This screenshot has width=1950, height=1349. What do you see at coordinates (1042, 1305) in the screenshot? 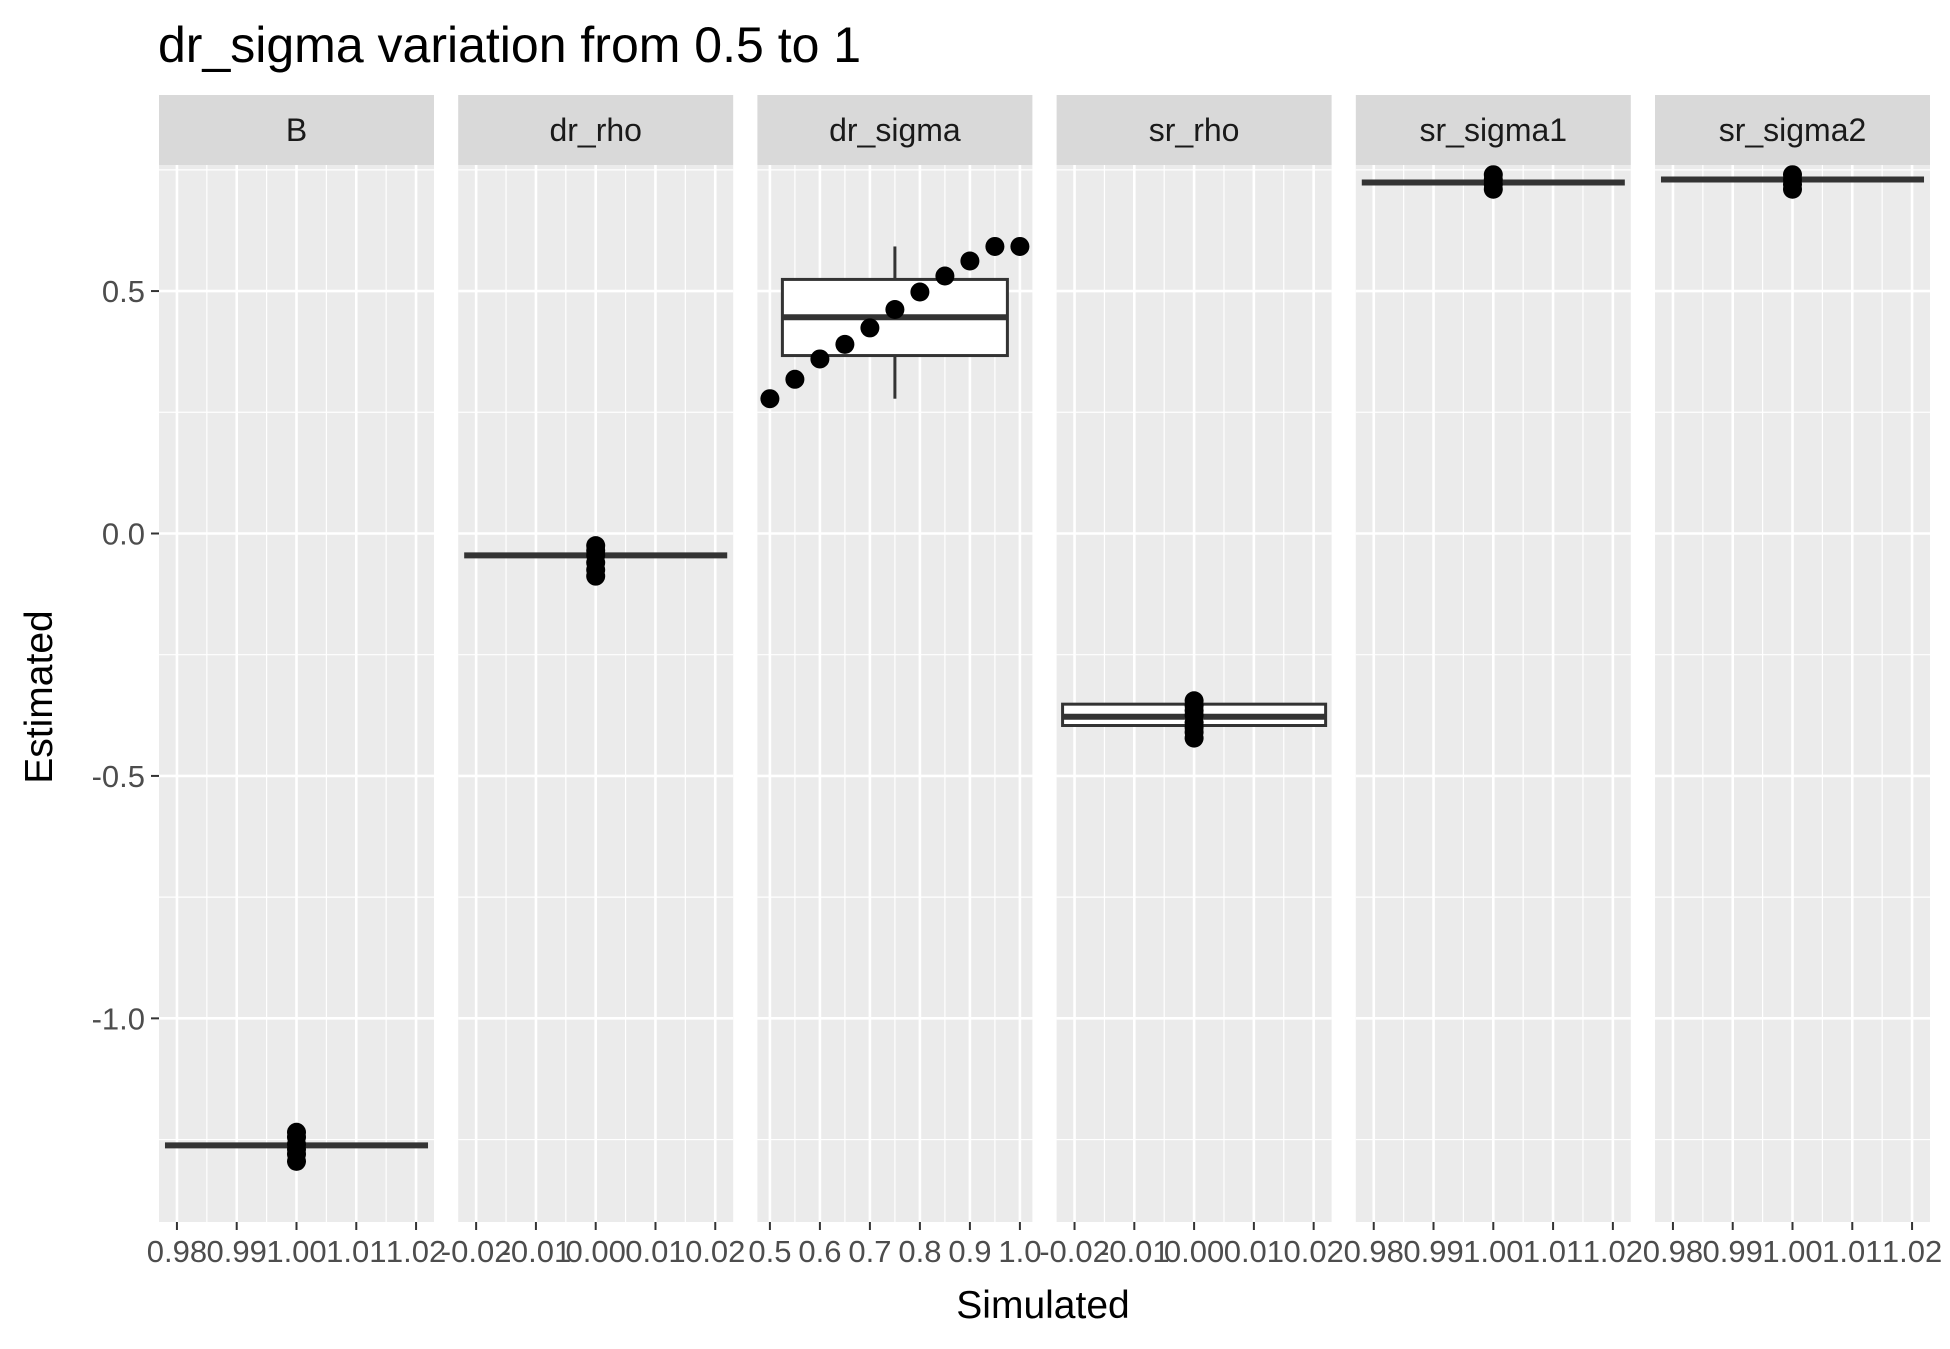
I see `x-axis-title: Simulated` at bounding box center [1042, 1305].